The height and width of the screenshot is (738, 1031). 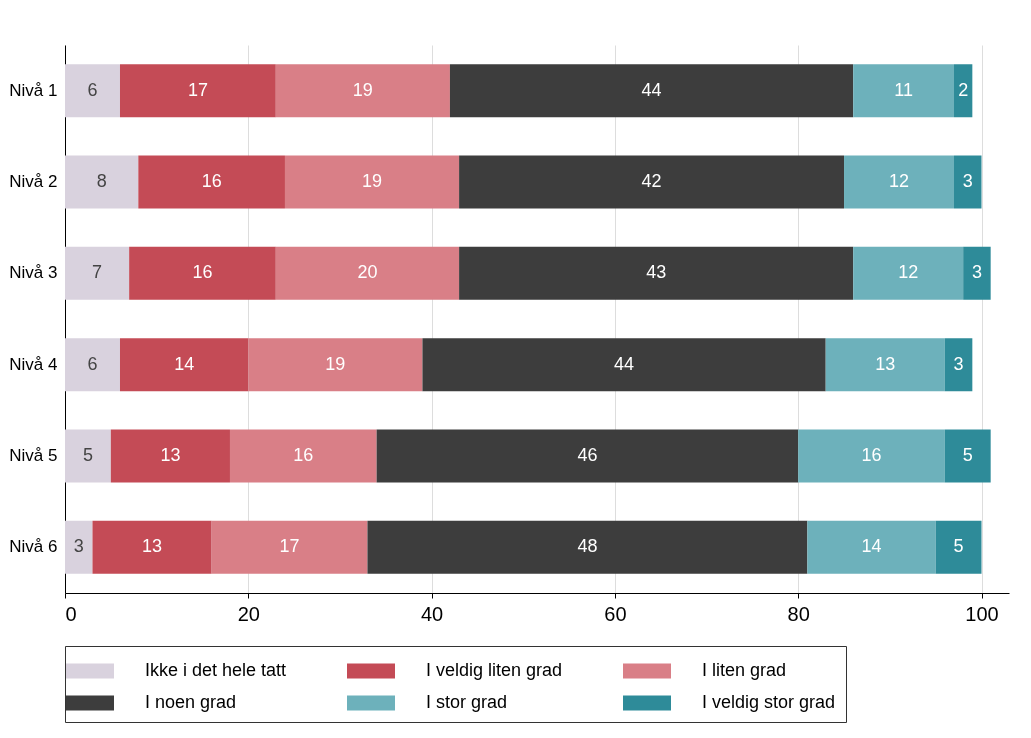 I want to click on data-label: 43, so click(x=656, y=272).